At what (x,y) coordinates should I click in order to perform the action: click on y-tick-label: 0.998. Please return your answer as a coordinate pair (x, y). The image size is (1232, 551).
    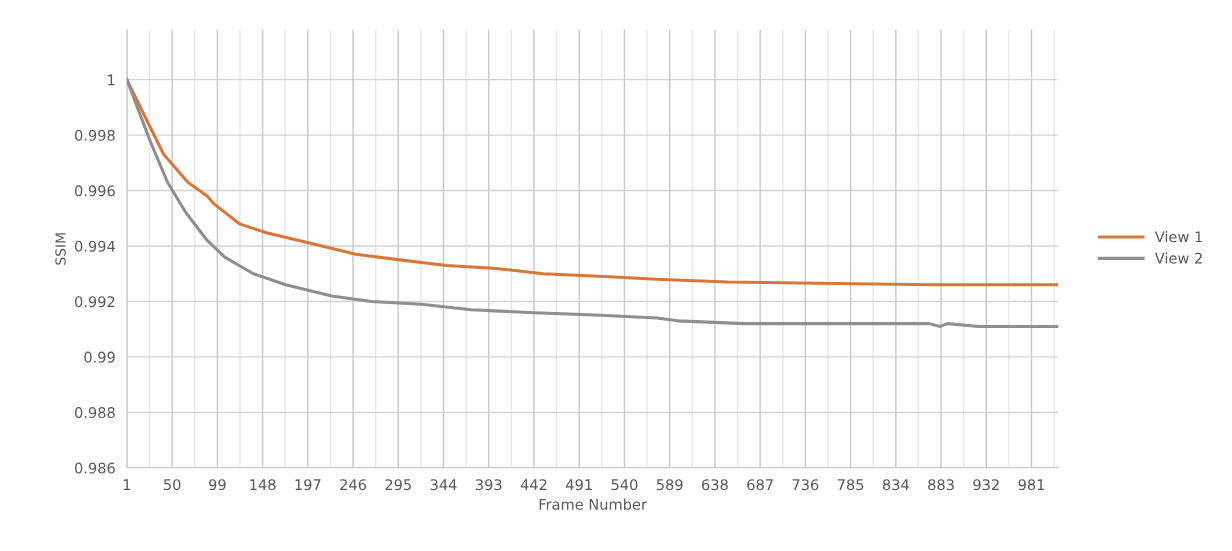
    Looking at the image, I should click on (95, 135).